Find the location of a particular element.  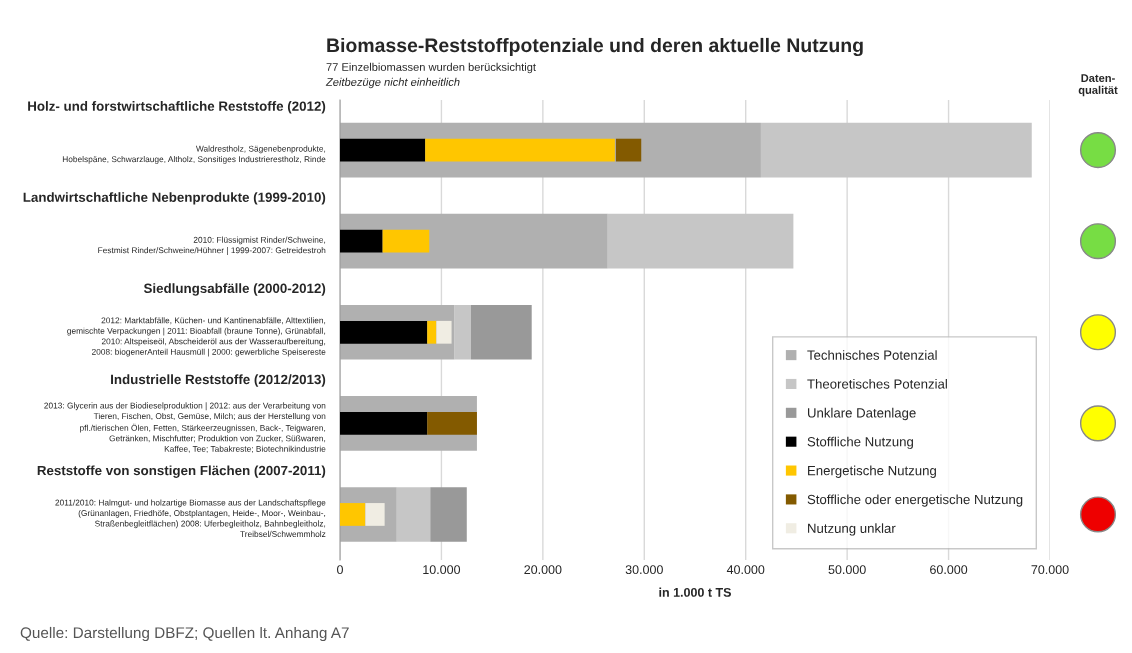

chart-title: Biomasse-Reststoffpotenziale und deren aktuelle Nutzung is located at coordinates (595, 47).